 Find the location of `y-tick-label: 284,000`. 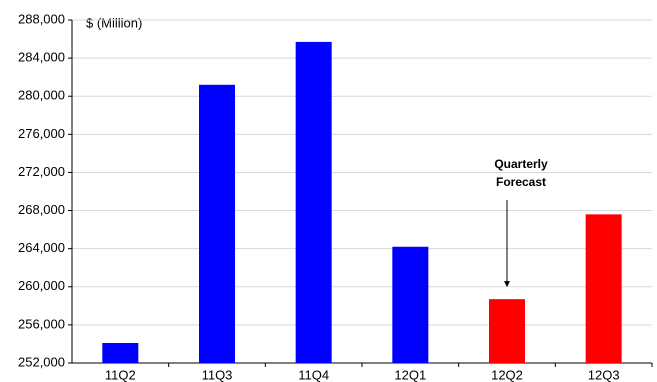

y-tick-label: 284,000 is located at coordinates (41, 57).